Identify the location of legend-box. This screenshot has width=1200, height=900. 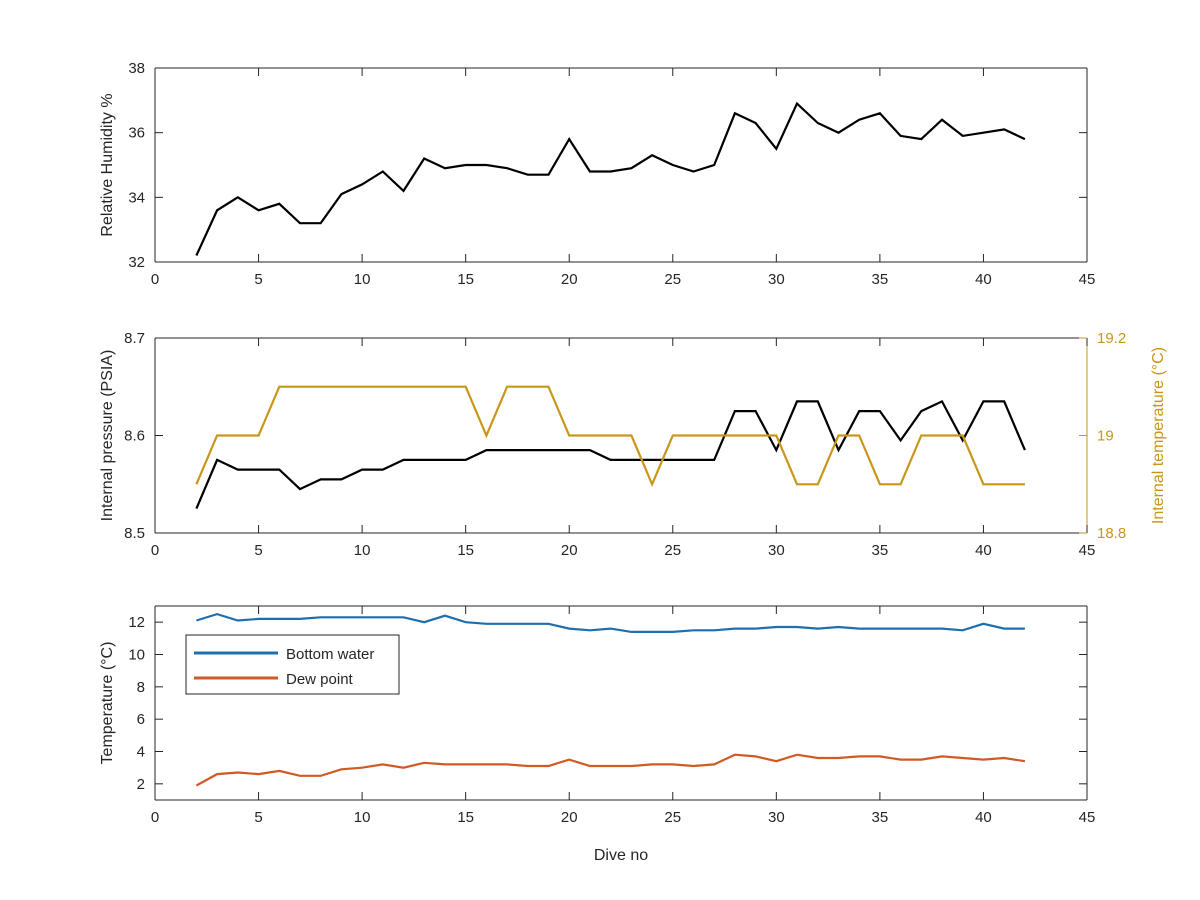
(292, 664).